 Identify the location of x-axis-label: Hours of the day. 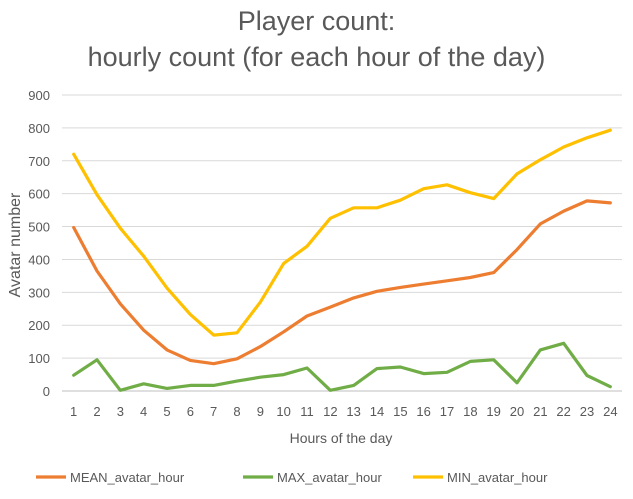
(341, 438).